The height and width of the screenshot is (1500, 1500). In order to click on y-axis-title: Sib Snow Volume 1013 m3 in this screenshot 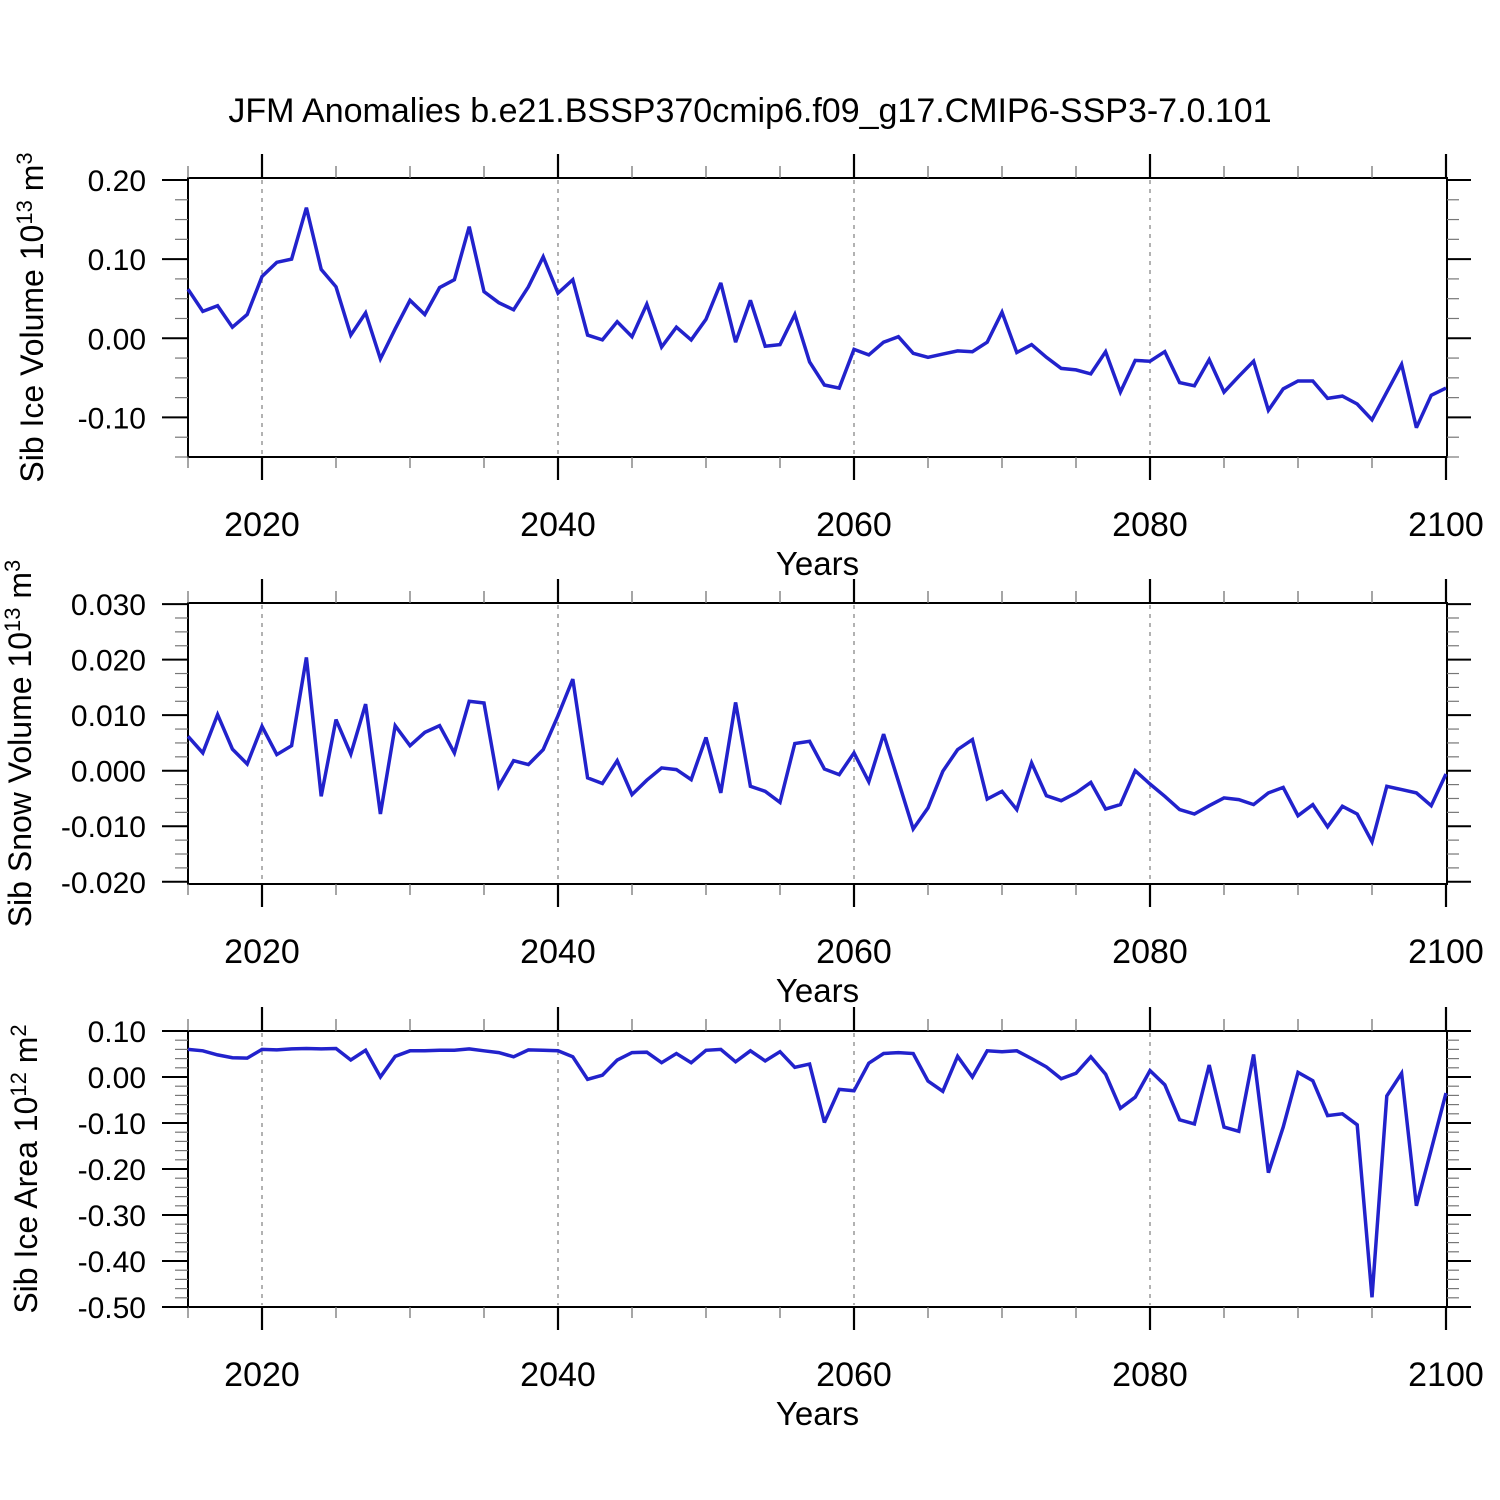, I will do `click(19, 744)`.